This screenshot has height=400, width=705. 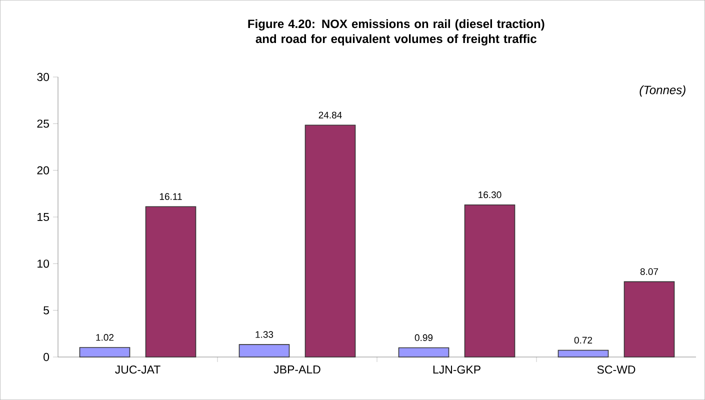 What do you see at coordinates (43, 170) in the screenshot?
I see `y-tick-label: 20` at bounding box center [43, 170].